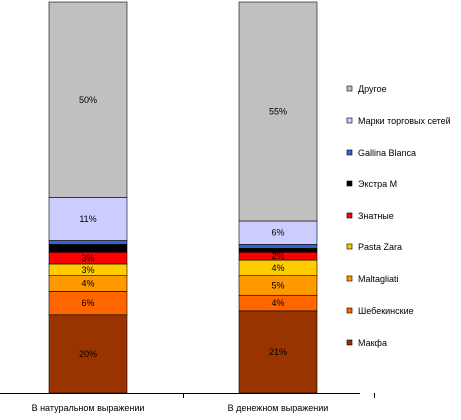 The width and height of the screenshot is (461, 420). I want to click on legend-item: Знатные, so click(370, 216).